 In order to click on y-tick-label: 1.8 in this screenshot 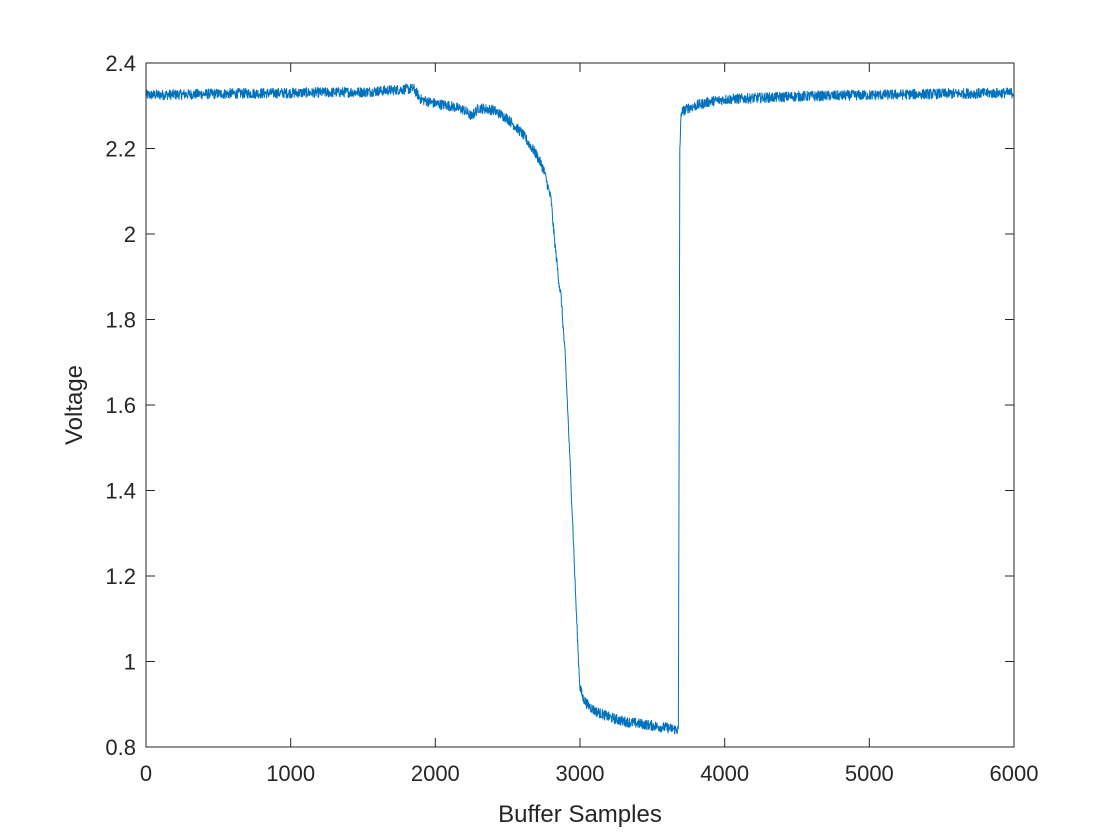, I will do `click(120, 320)`.